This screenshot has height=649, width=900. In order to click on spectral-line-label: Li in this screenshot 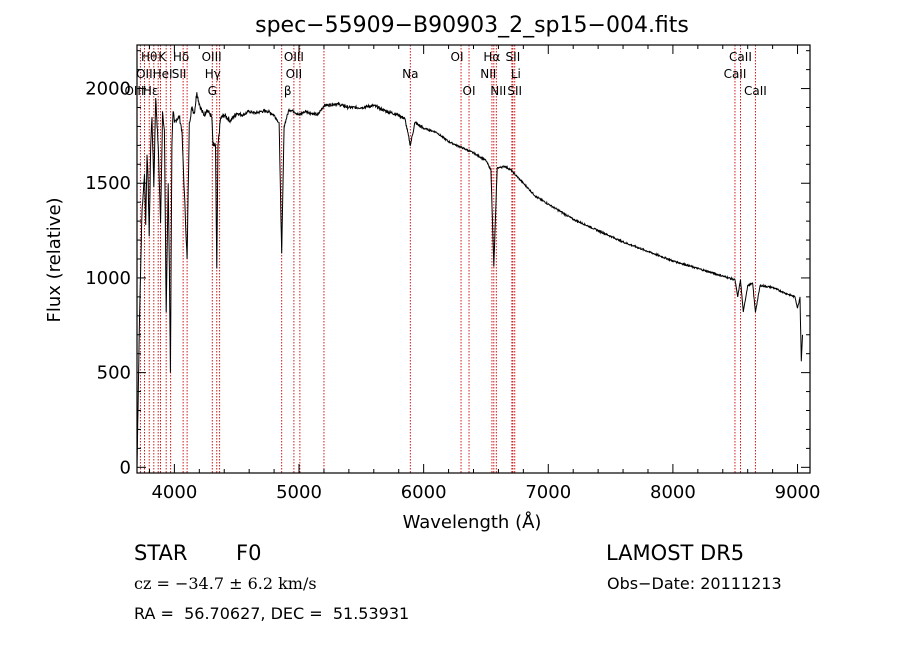, I will do `click(516, 74)`.